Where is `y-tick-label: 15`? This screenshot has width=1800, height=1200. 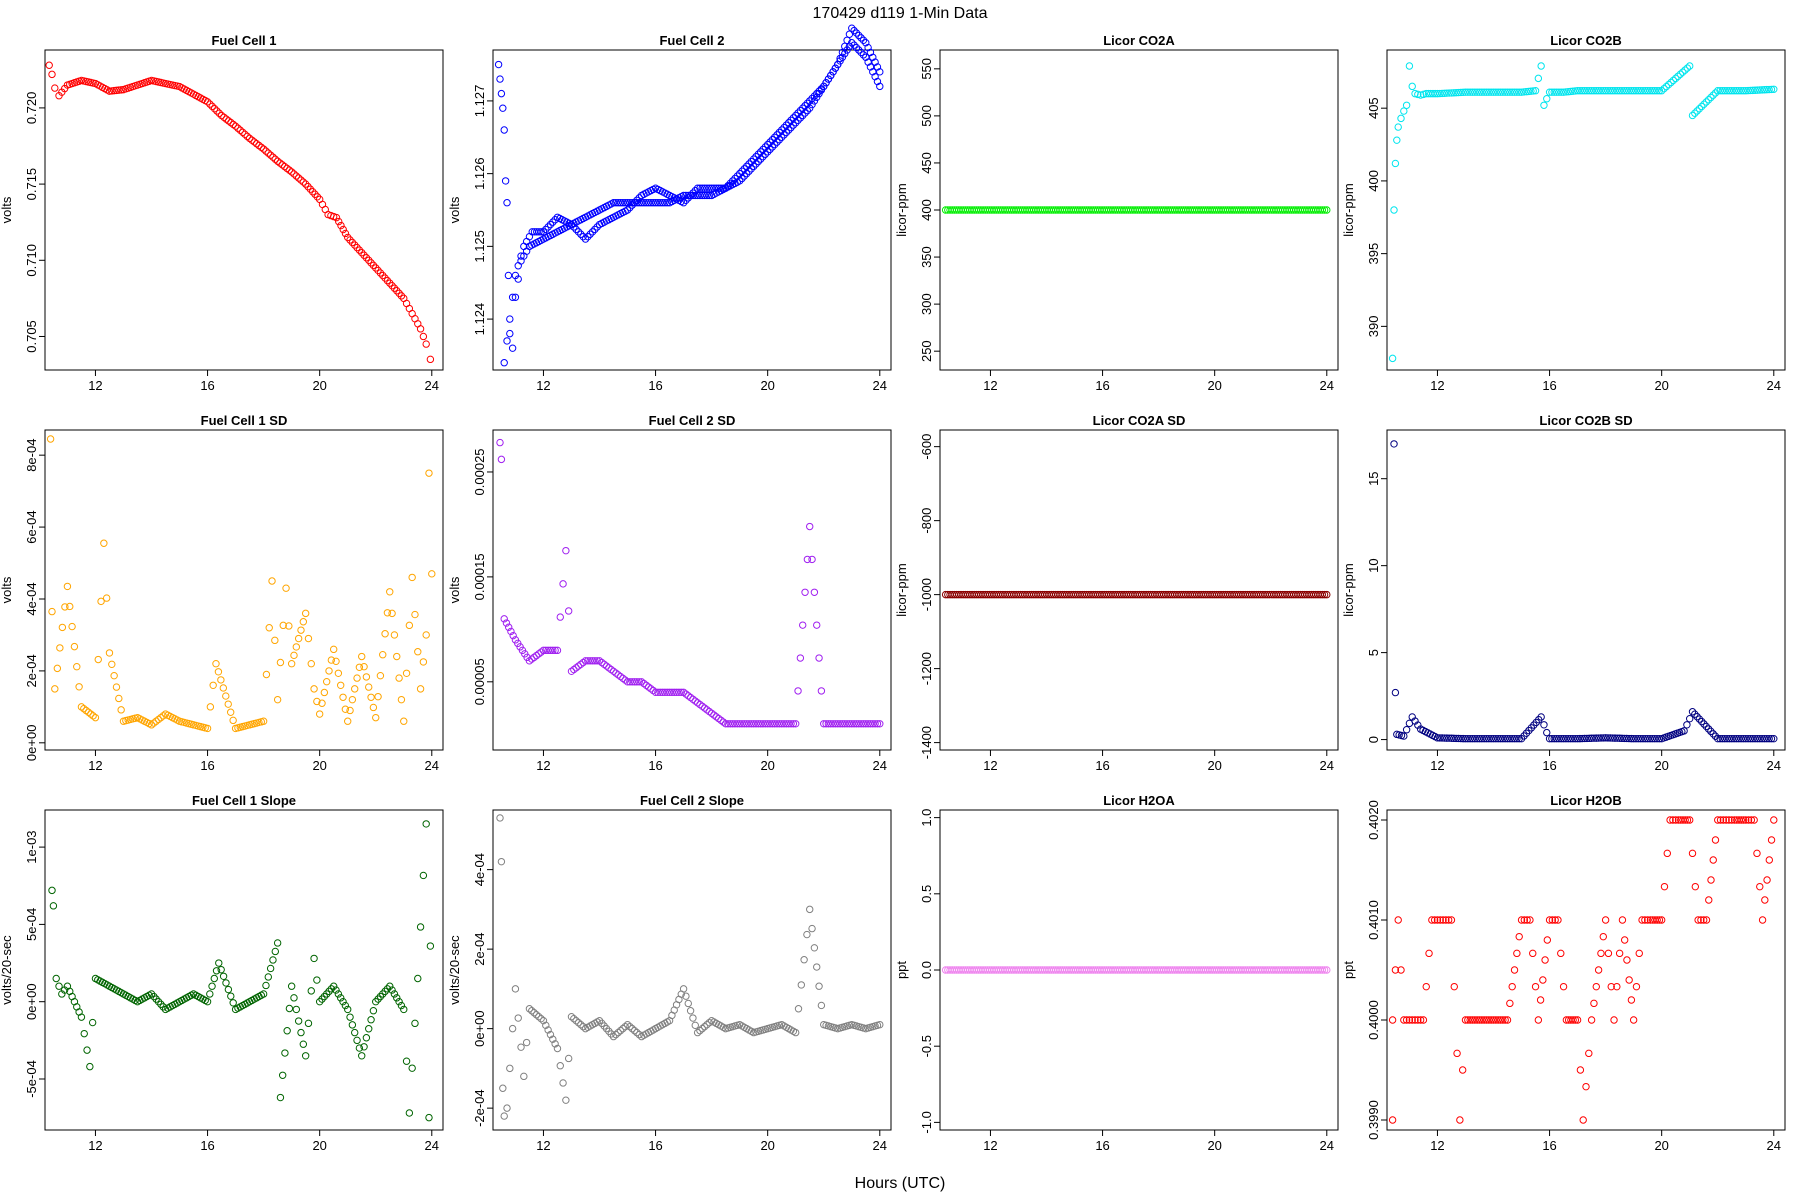 y-tick-label: 15 is located at coordinates (1373, 478).